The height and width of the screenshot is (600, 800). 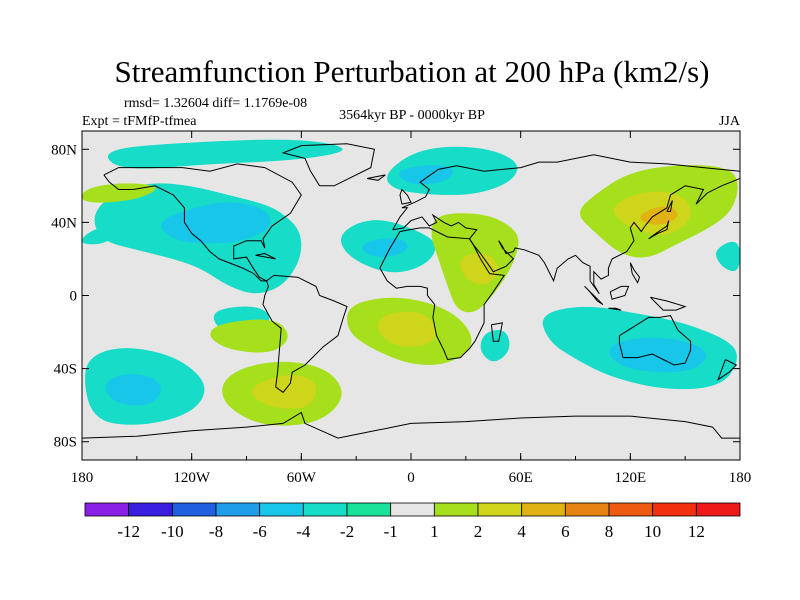 I want to click on colorbar-label-9: 4, so click(x=521, y=531).